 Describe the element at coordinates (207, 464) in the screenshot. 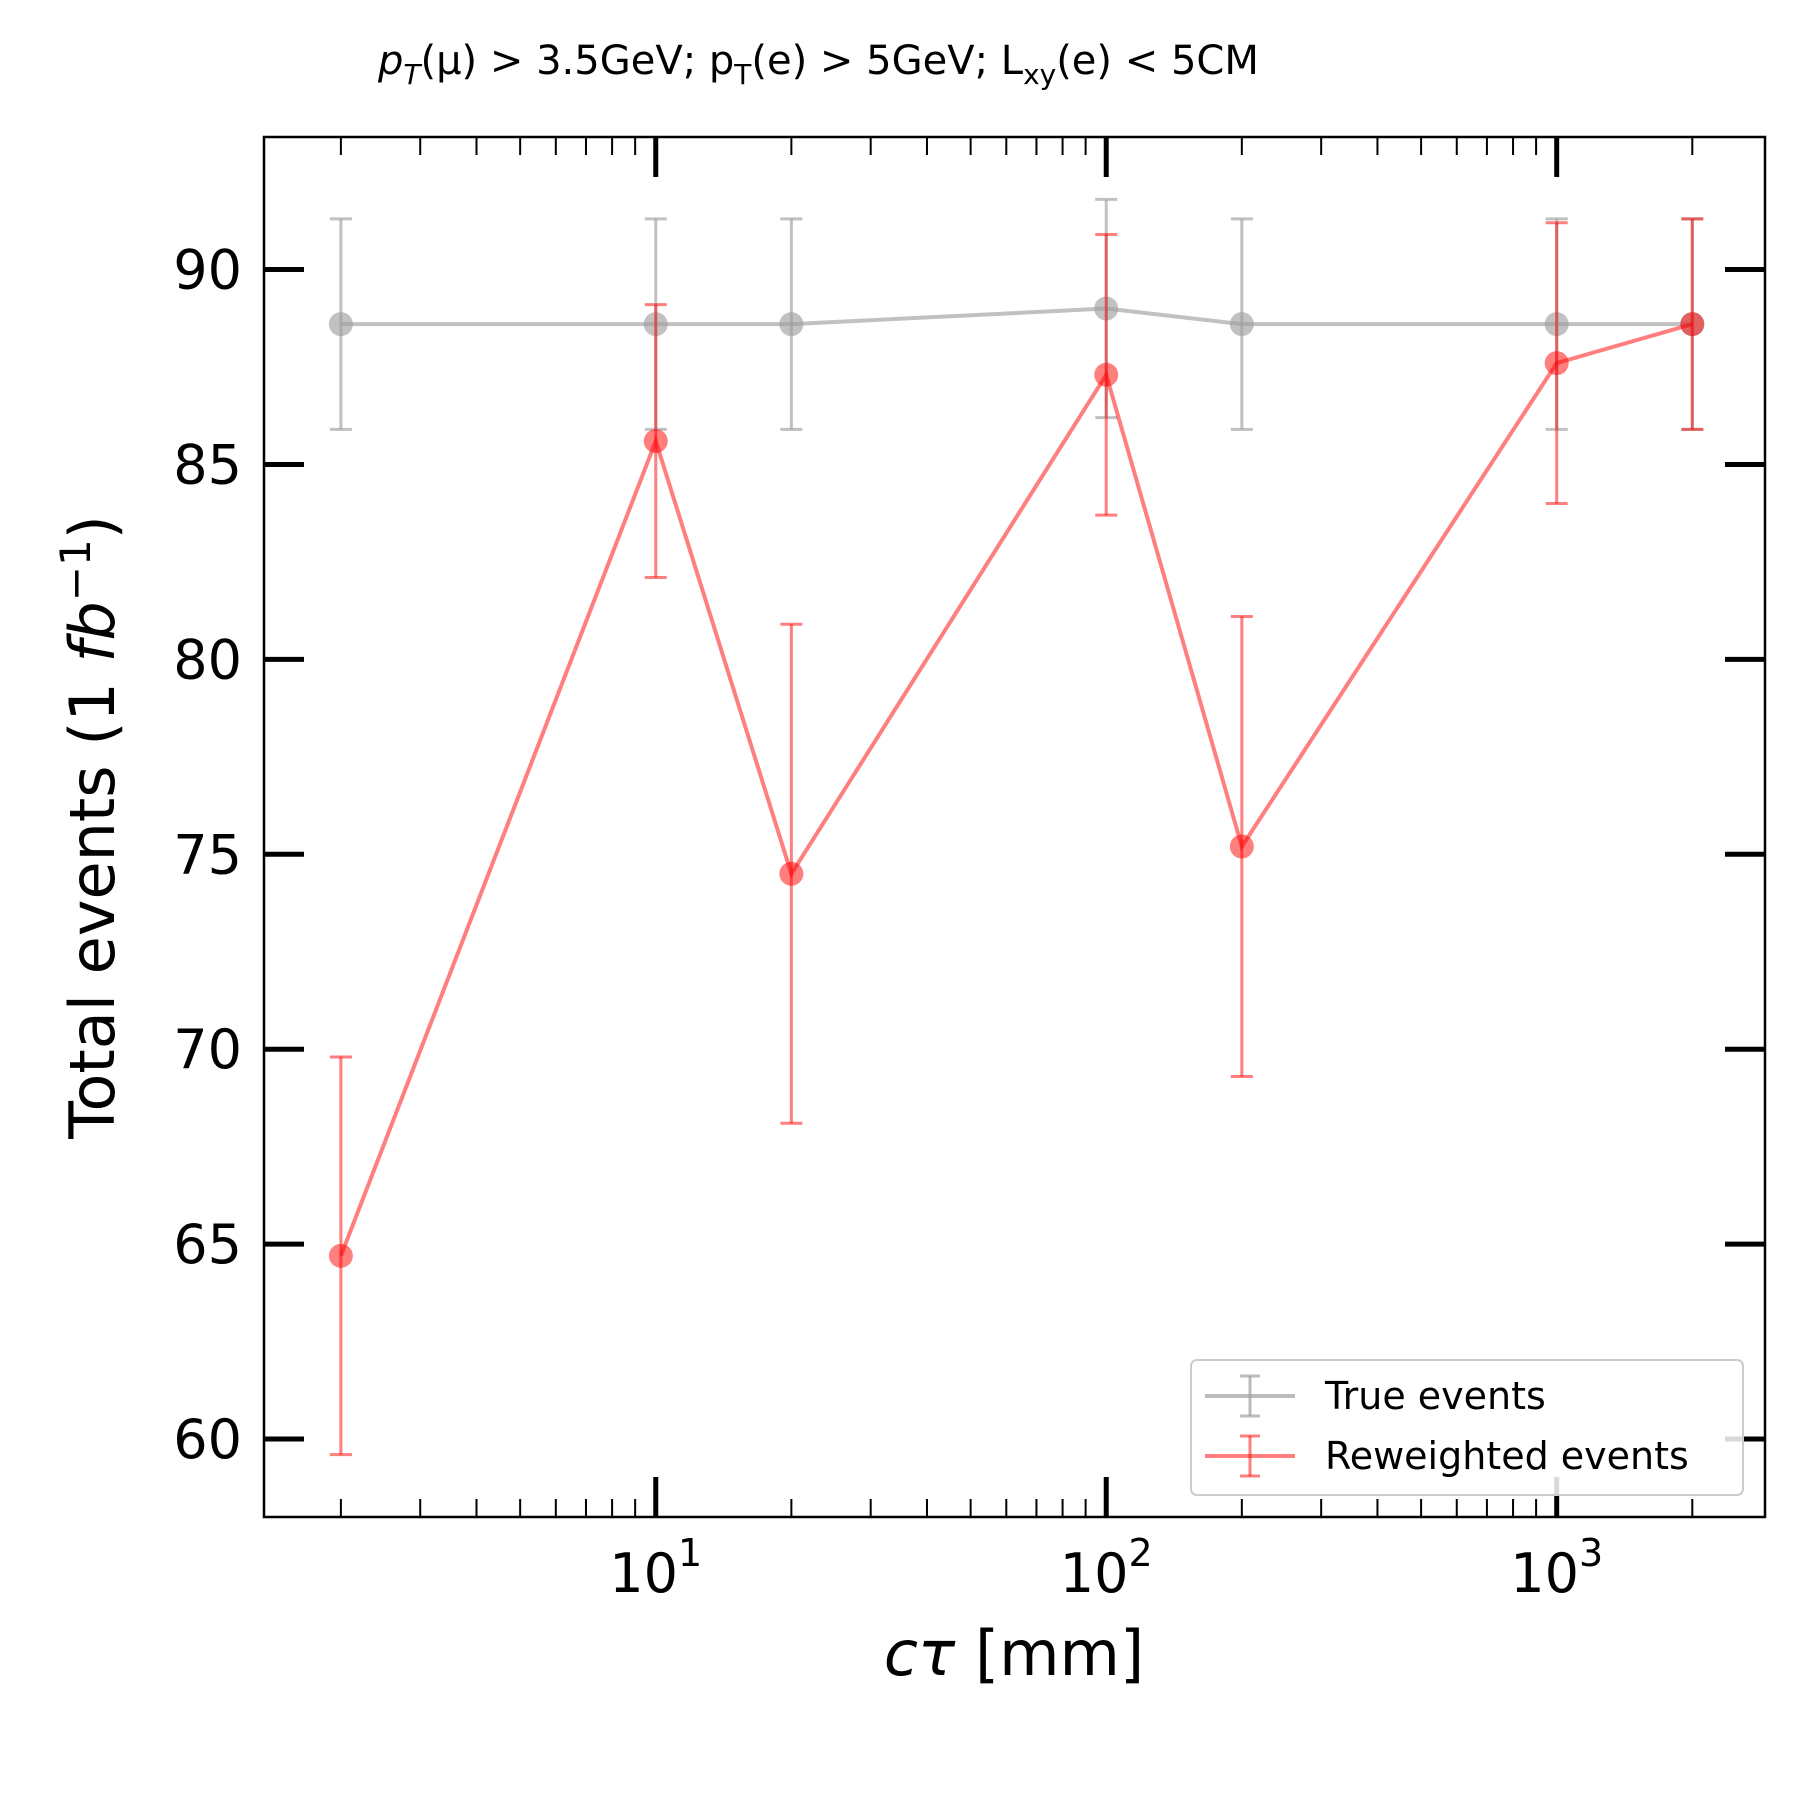

I see `y-tick-label: 85` at that location.